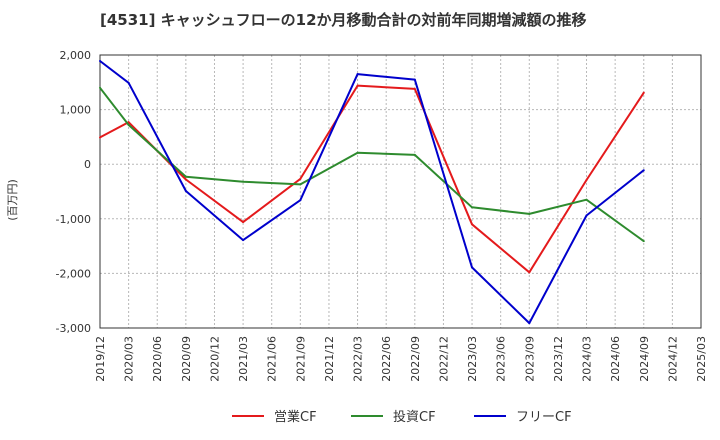 The width and height of the screenshot is (720, 440). What do you see at coordinates (76, 55) in the screenshot?
I see `y-tick-label: 2,000` at bounding box center [76, 55].